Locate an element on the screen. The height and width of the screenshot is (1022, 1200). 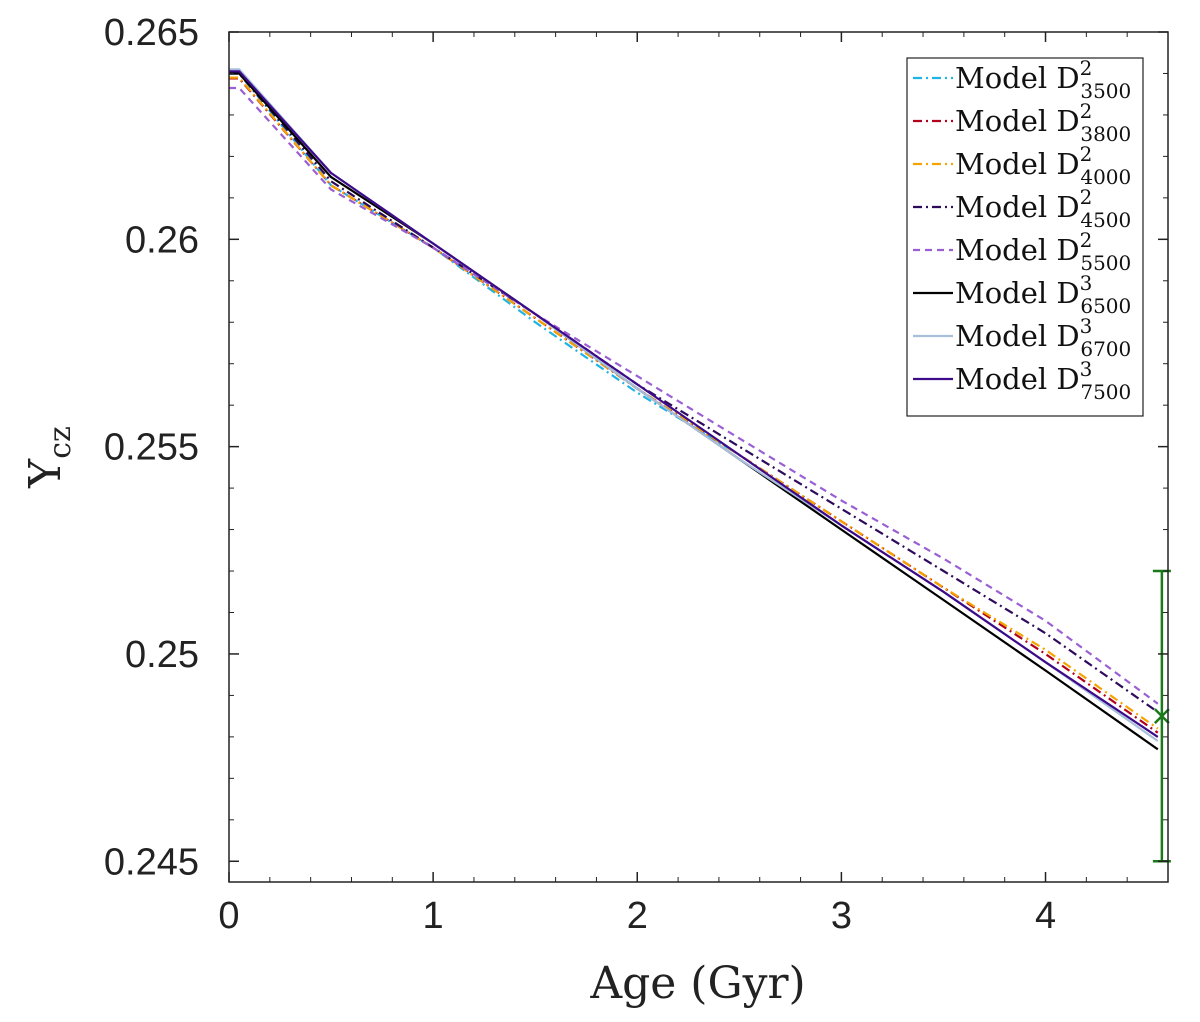
y-tick-label: 0.25 is located at coordinates (162, 655).